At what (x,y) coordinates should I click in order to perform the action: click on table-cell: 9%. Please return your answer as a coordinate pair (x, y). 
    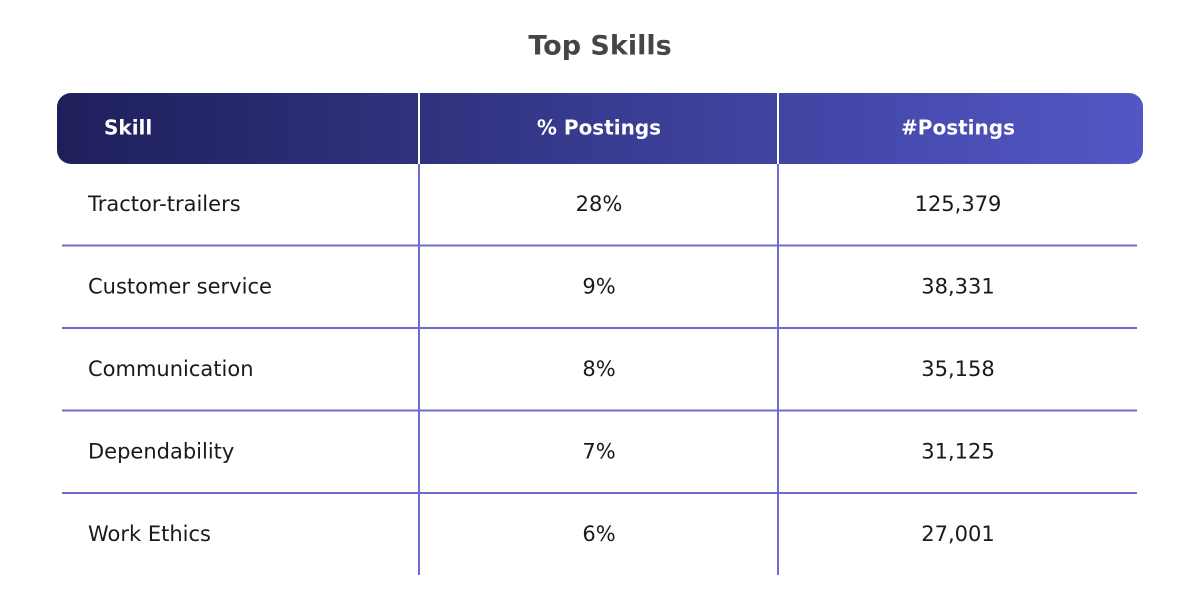
    Looking at the image, I should click on (598, 287).